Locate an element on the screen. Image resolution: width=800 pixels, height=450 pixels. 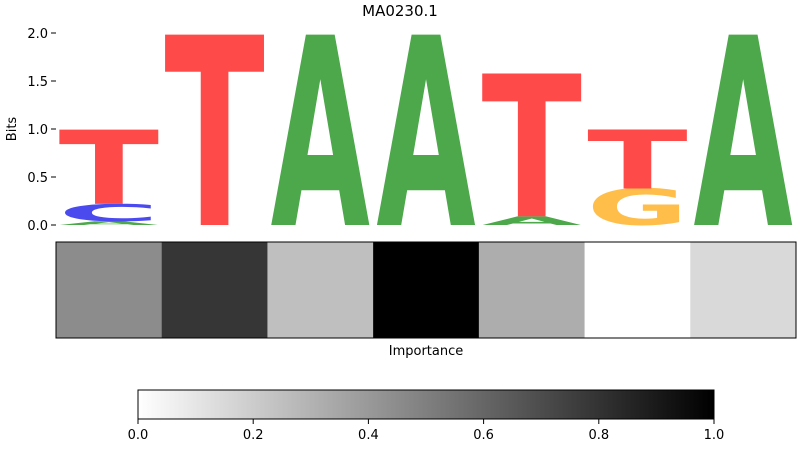
colorbar-tick-label: 0.6 is located at coordinates (483, 435).